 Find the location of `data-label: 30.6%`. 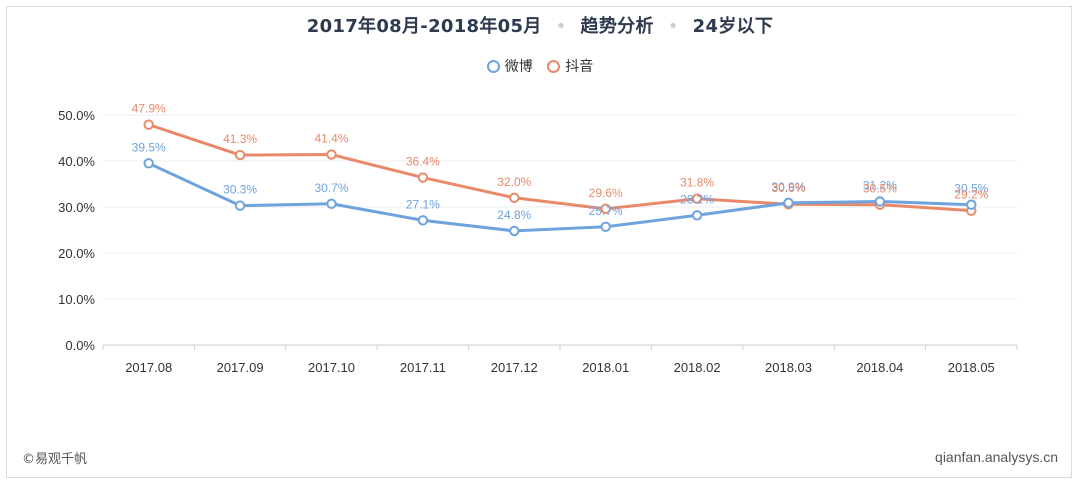

data-label: 30.6% is located at coordinates (788, 188).